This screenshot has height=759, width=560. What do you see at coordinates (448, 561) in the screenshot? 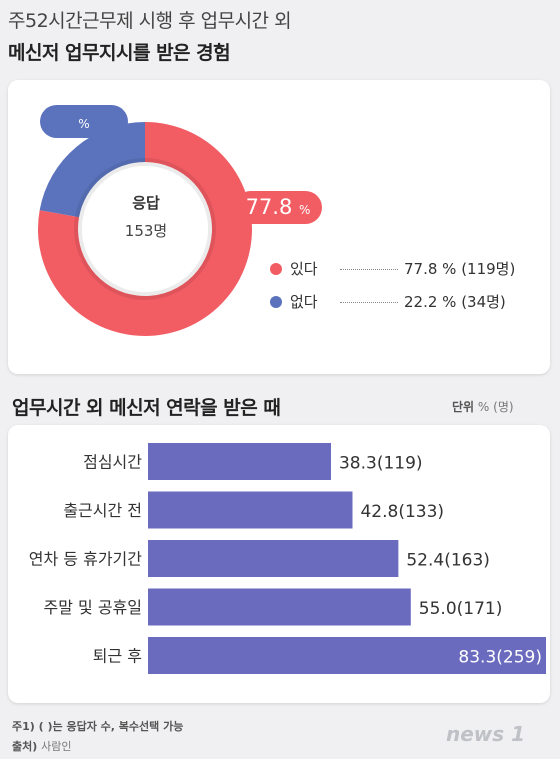
I see `bar-value-label: 52.4(163)` at bounding box center [448, 561].